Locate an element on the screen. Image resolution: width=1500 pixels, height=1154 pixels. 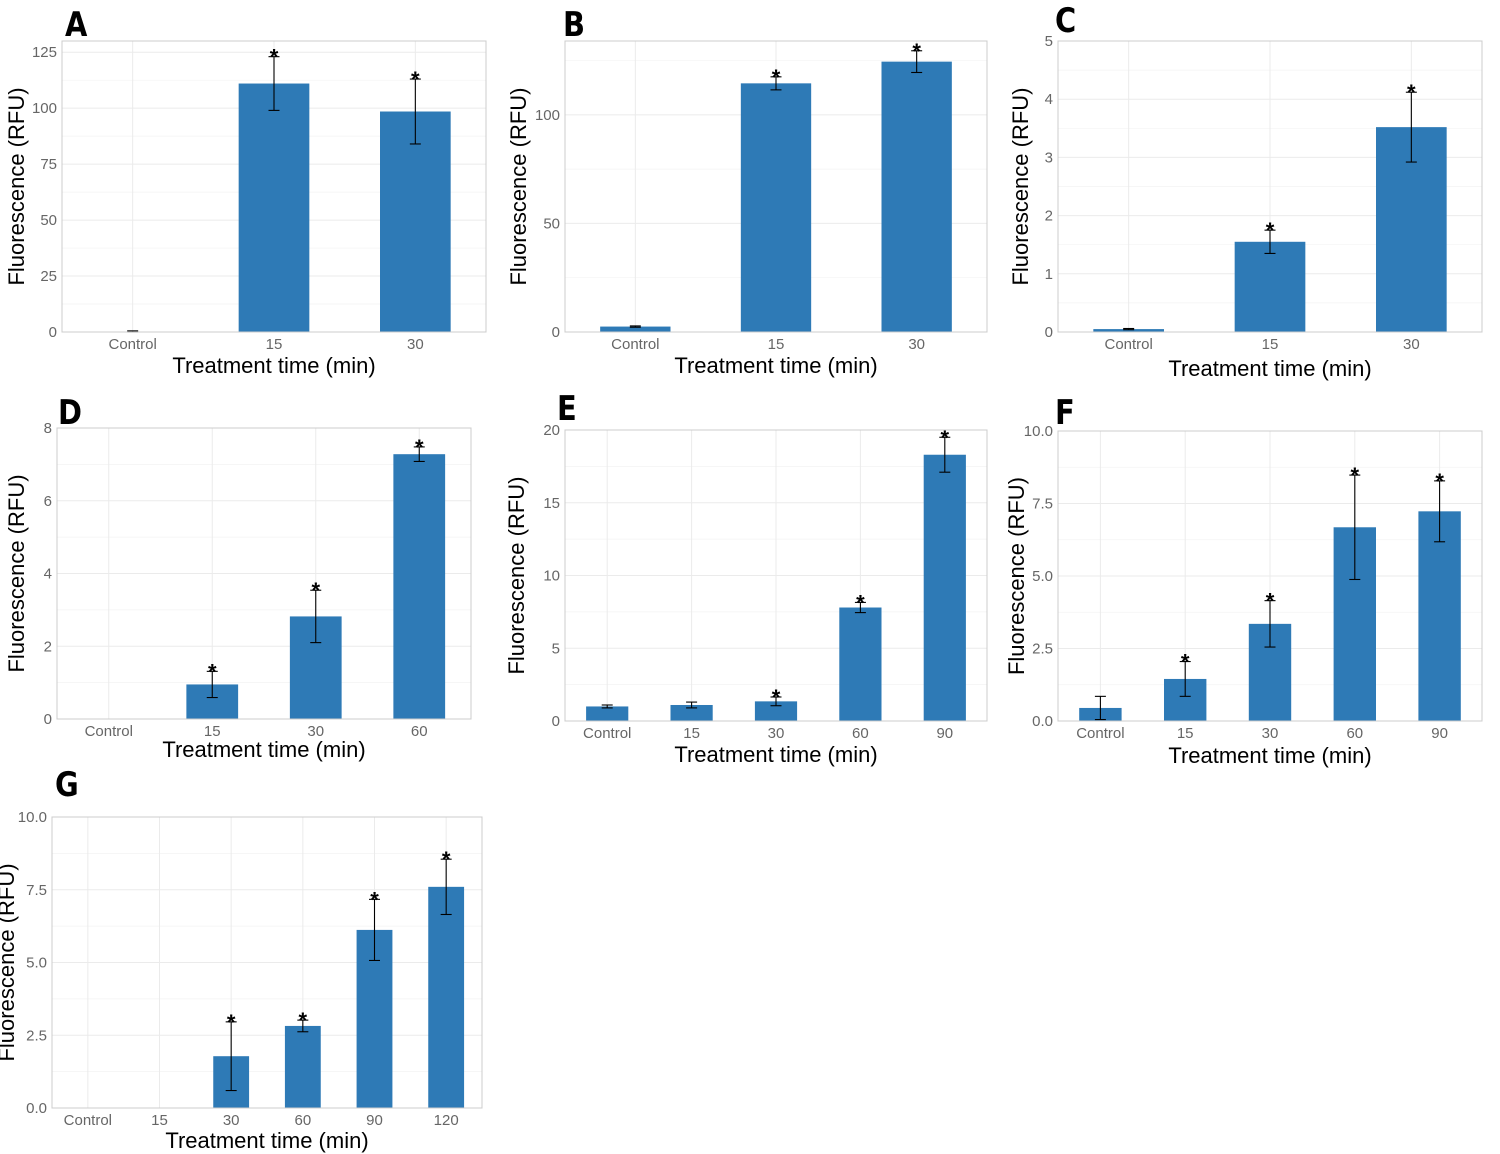
y-tick-label: 10 is located at coordinates (551, 576).